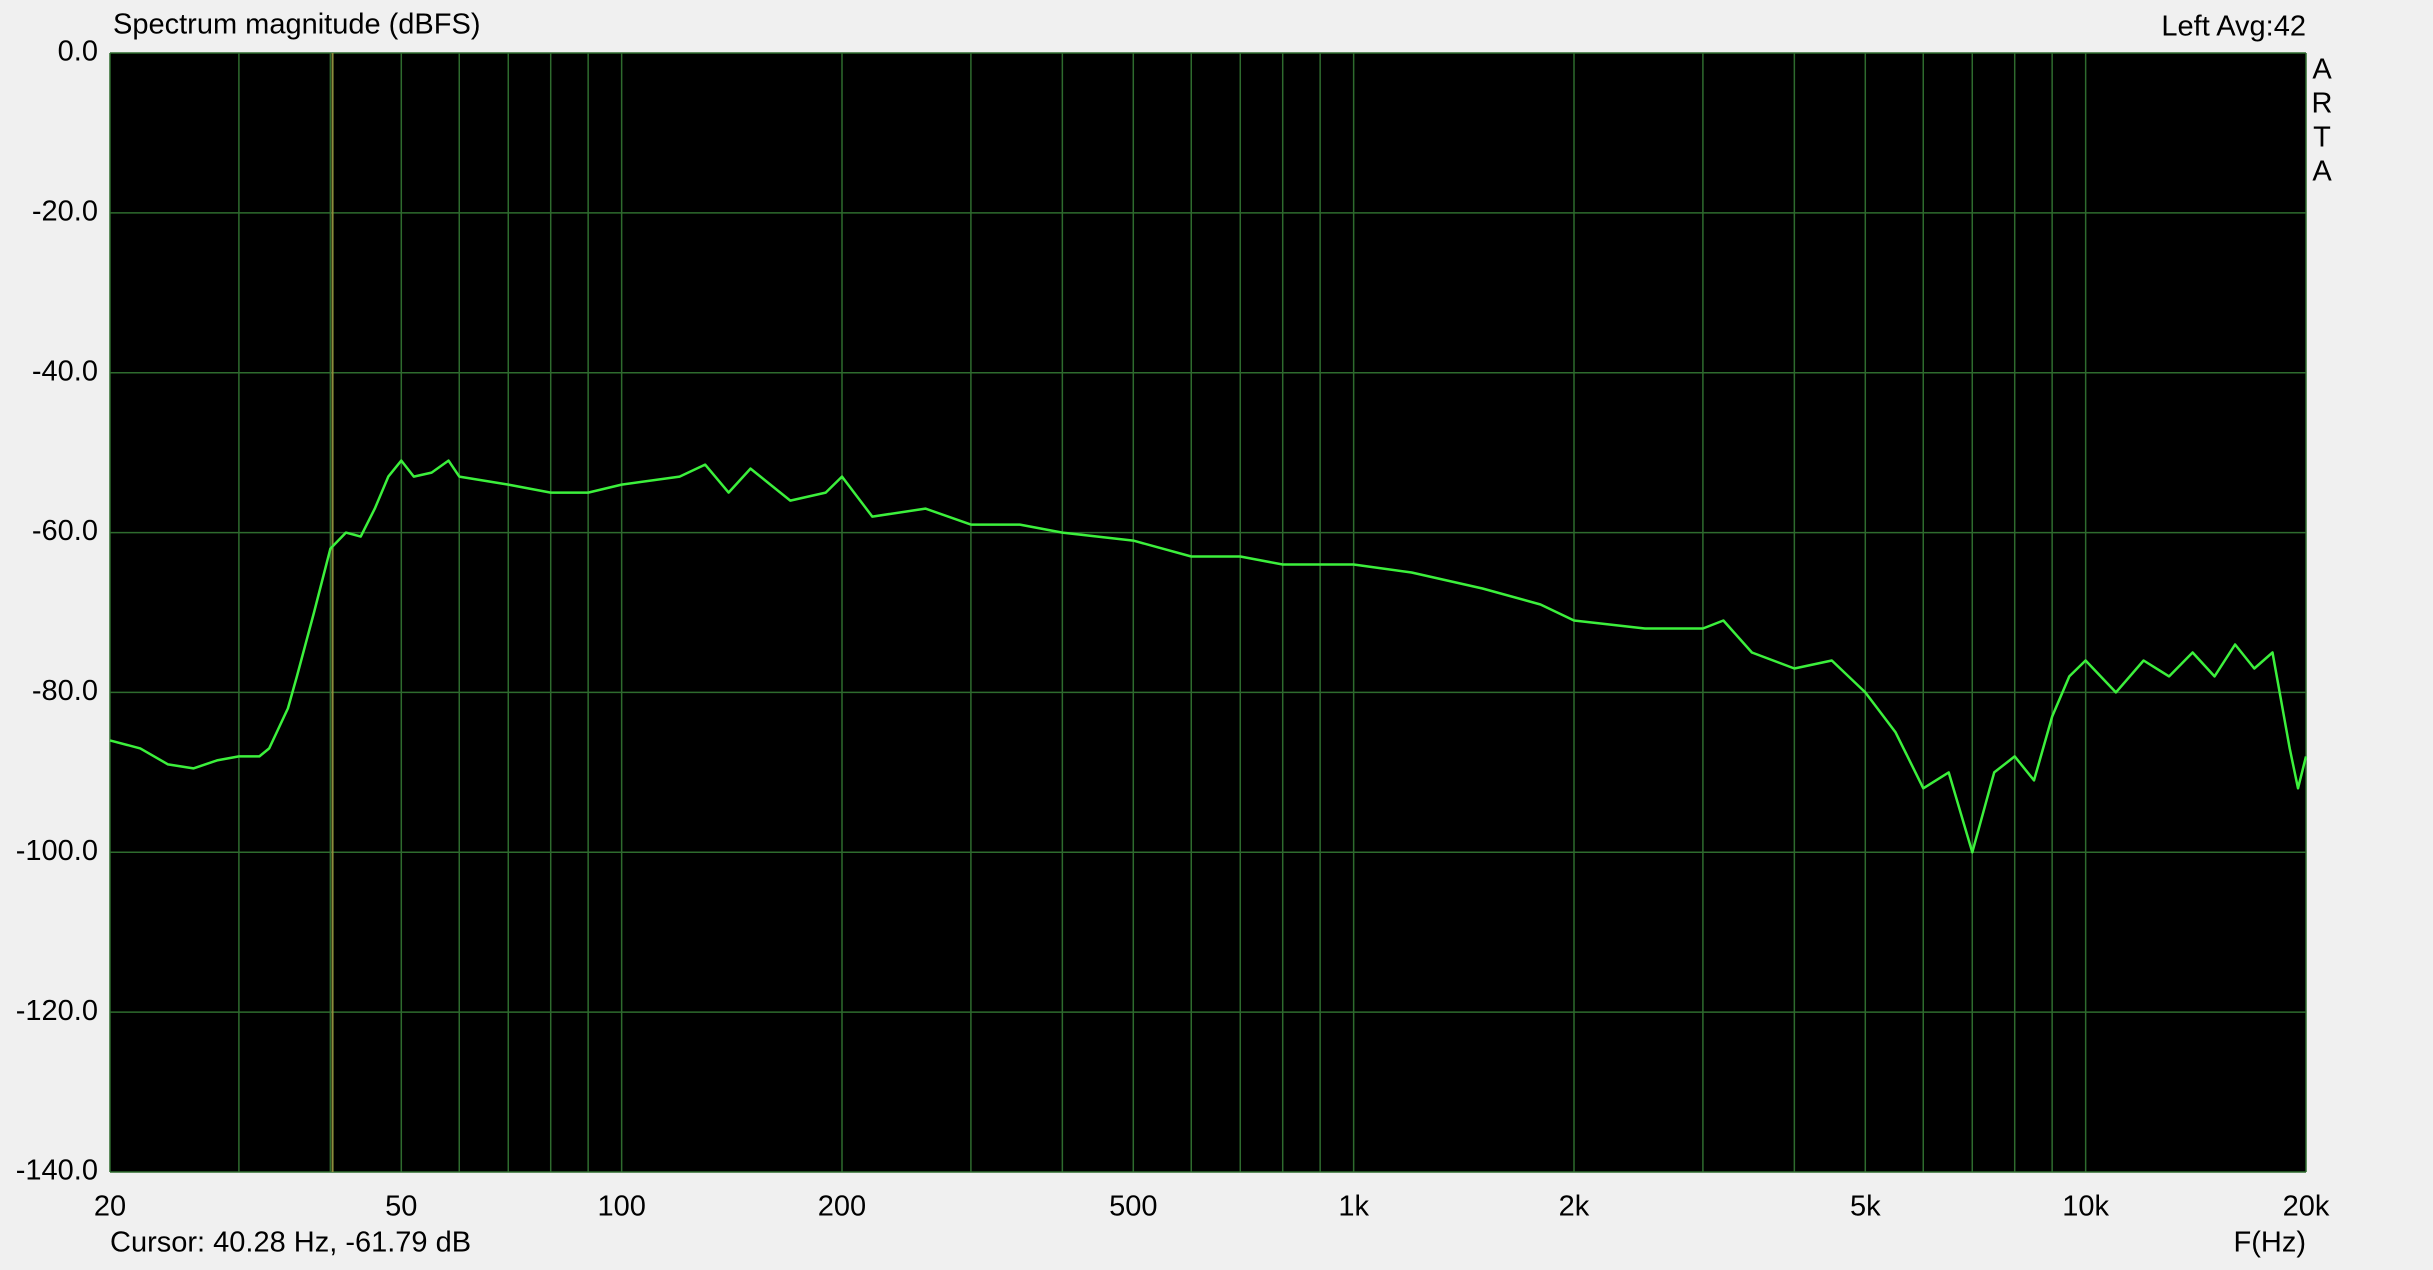 The height and width of the screenshot is (1270, 2433). Describe the element at coordinates (1865, 1207) in the screenshot. I see `x-tick-label: 5k` at that location.